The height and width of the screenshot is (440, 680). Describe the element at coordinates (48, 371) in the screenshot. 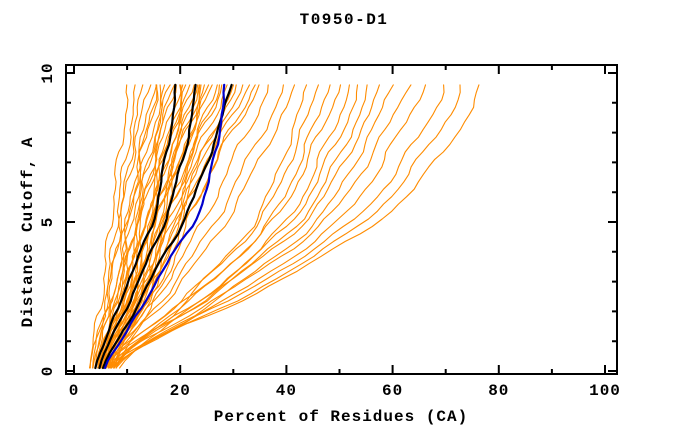

I see `y-tick-label: 0` at that location.